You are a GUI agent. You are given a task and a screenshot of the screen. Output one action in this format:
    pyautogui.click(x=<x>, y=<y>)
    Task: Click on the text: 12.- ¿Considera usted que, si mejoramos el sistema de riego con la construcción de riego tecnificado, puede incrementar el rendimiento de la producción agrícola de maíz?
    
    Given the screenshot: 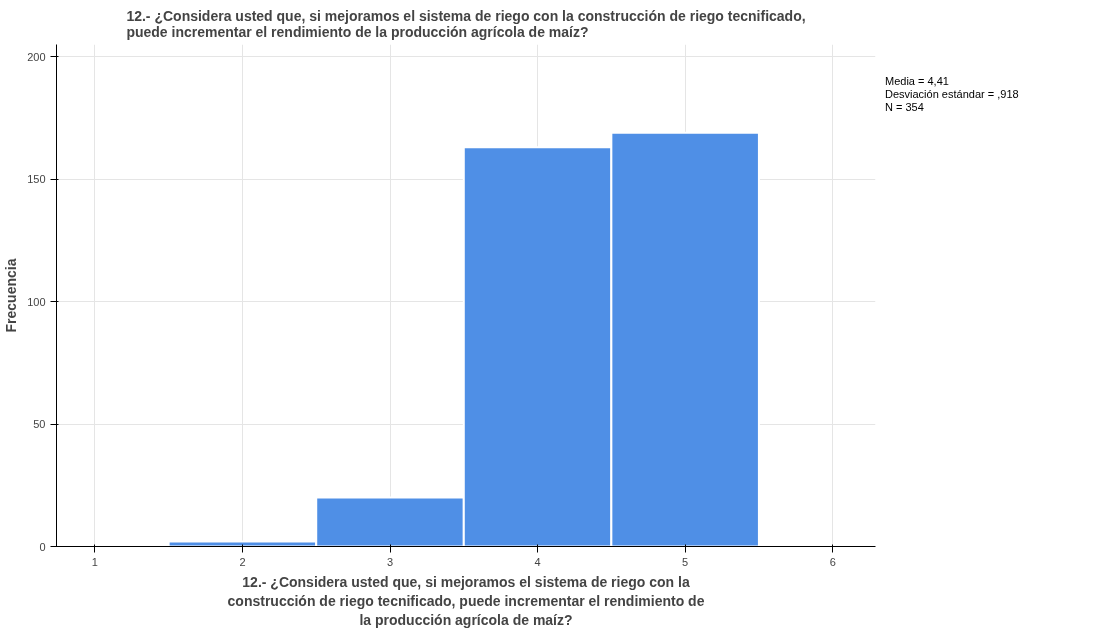 What is the action you would take?
    pyautogui.click(x=466, y=600)
    